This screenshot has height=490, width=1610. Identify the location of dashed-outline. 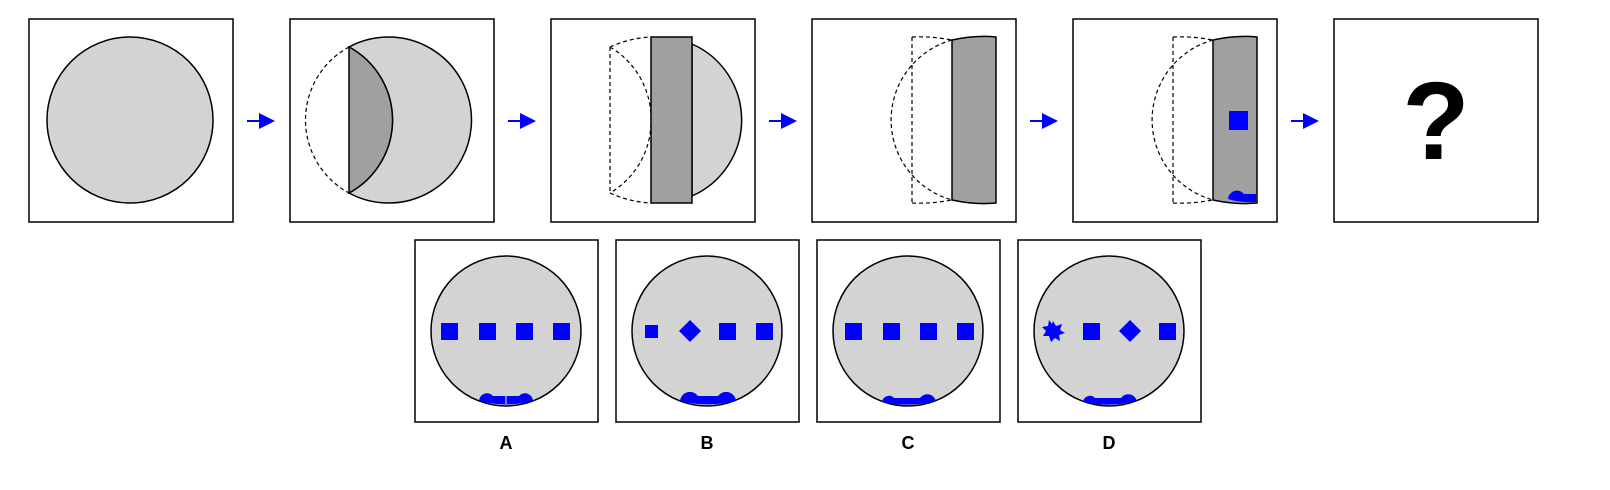
(630, 120).